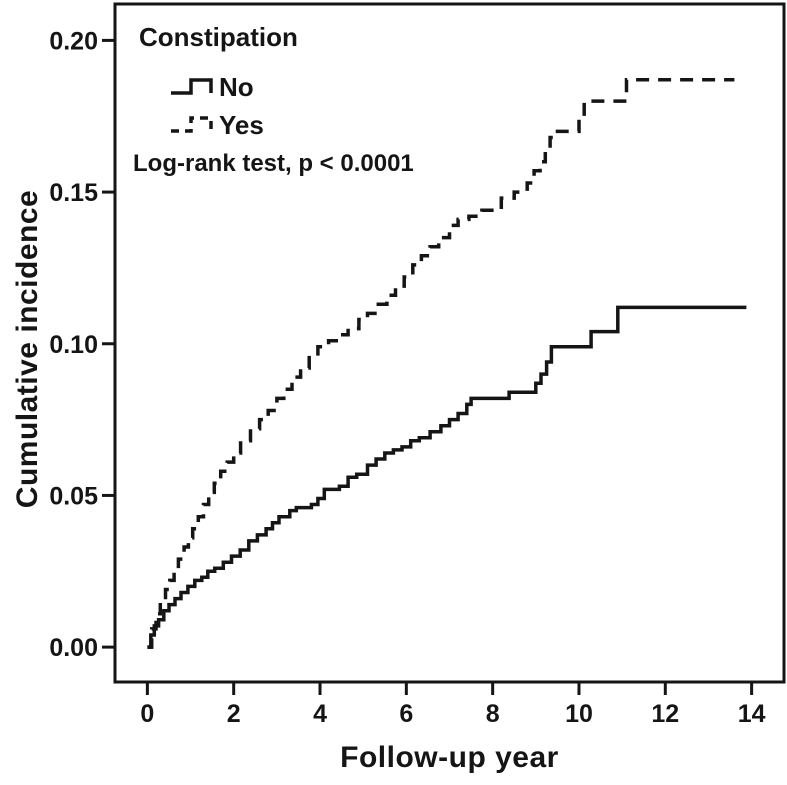 This screenshot has height=785, width=787. What do you see at coordinates (73, 496) in the screenshot?
I see `y-tick-label: 0.05` at bounding box center [73, 496].